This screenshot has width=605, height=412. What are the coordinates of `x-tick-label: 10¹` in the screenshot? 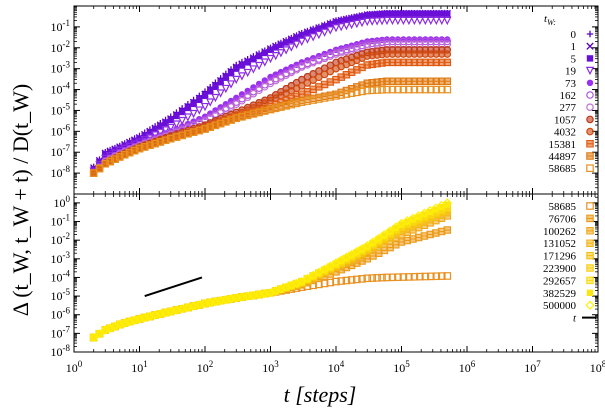 It's located at (139, 367).